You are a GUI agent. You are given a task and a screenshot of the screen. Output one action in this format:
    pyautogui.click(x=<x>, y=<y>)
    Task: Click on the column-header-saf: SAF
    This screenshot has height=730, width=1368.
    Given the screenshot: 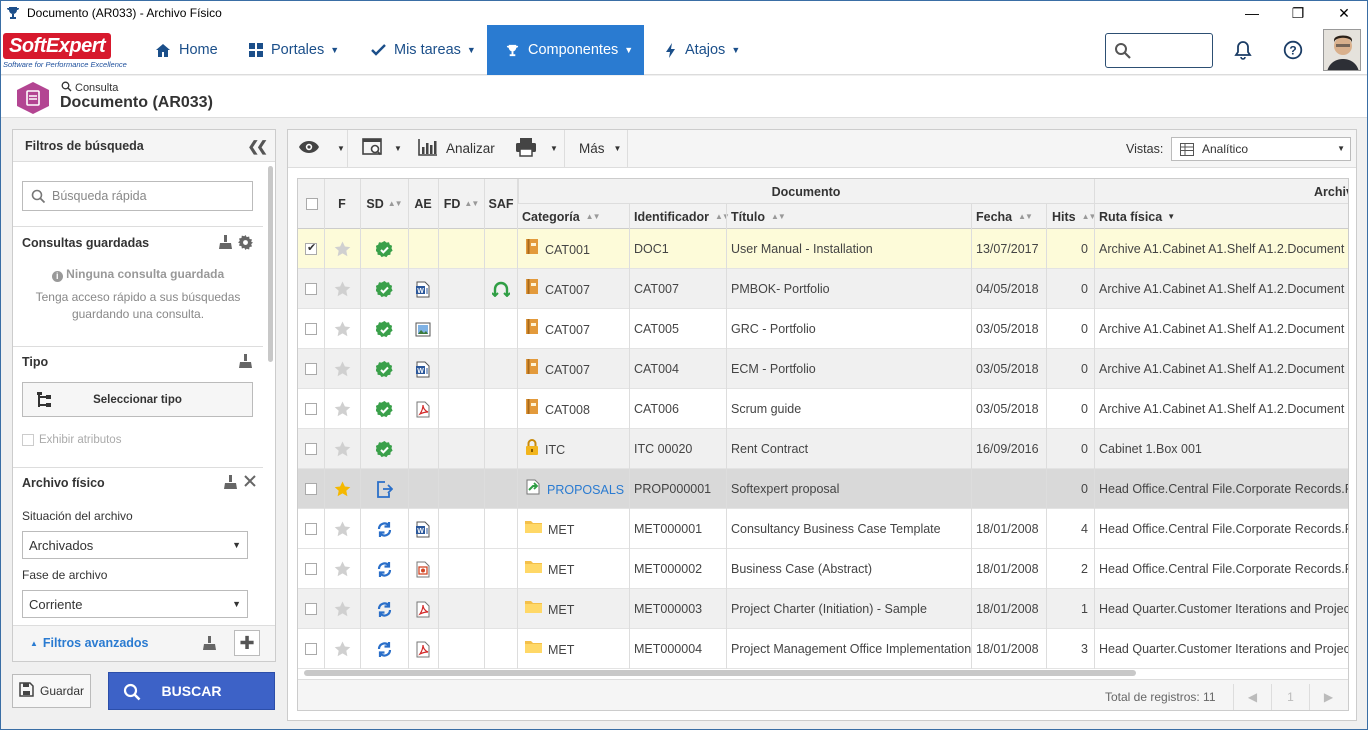 What is the action you would take?
    pyautogui.click(x=501, y=203)
    